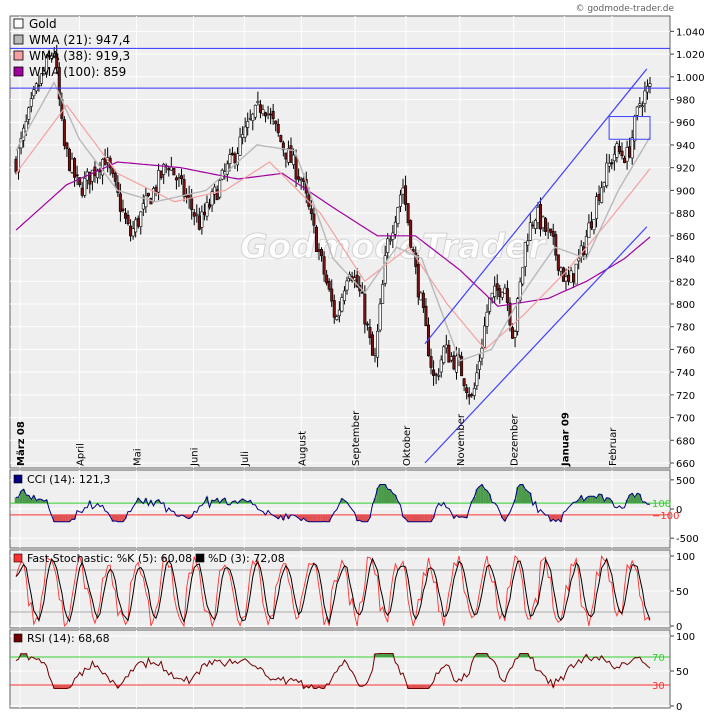  I want to click on month-label: Juni, so click(195, 457).